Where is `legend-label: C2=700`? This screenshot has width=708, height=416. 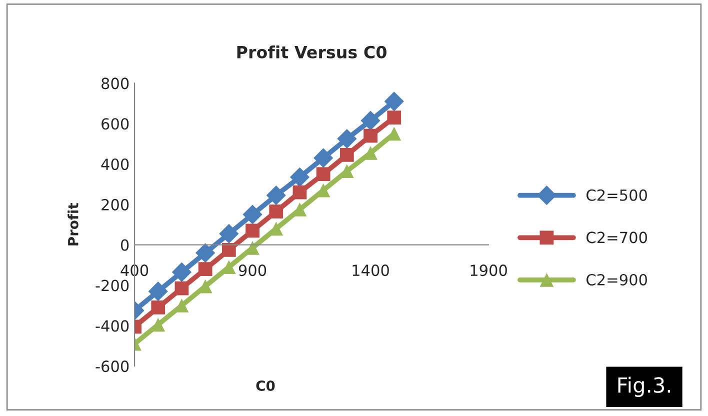
legend-label: C2=700 is located at coordinates (616, 238).